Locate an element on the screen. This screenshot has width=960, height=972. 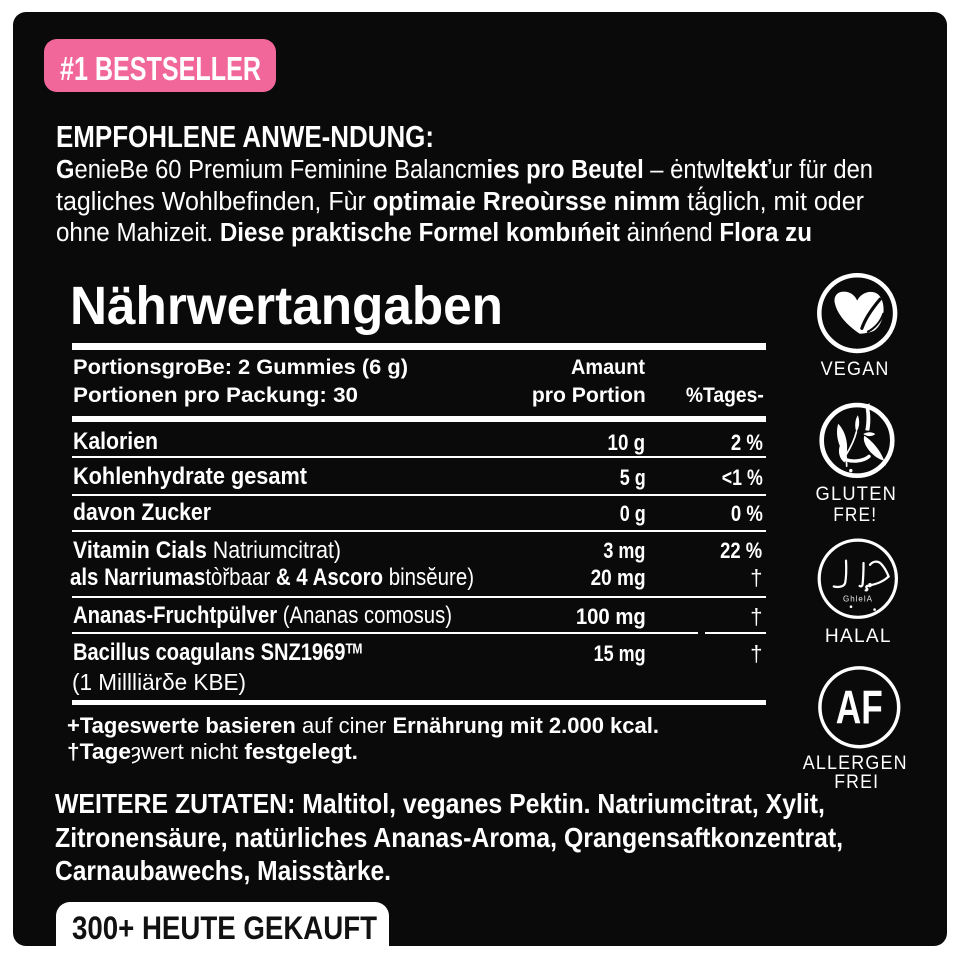
svg-text: GhlelA is located at coordinates (858, 599).